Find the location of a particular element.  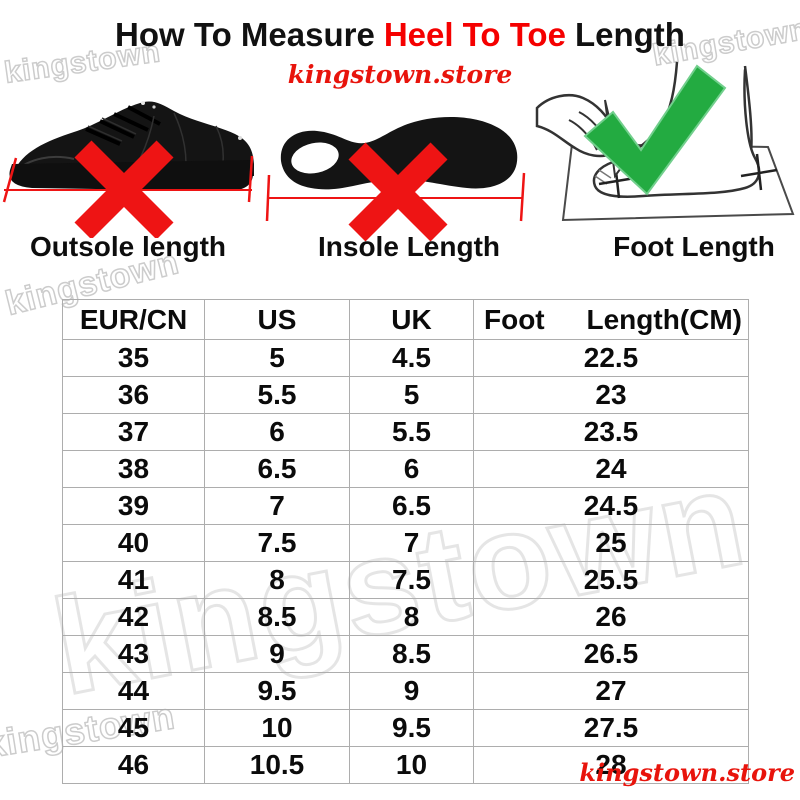

table-row: 45 10 9.5 27.5 is located at coordinates (405, 728).